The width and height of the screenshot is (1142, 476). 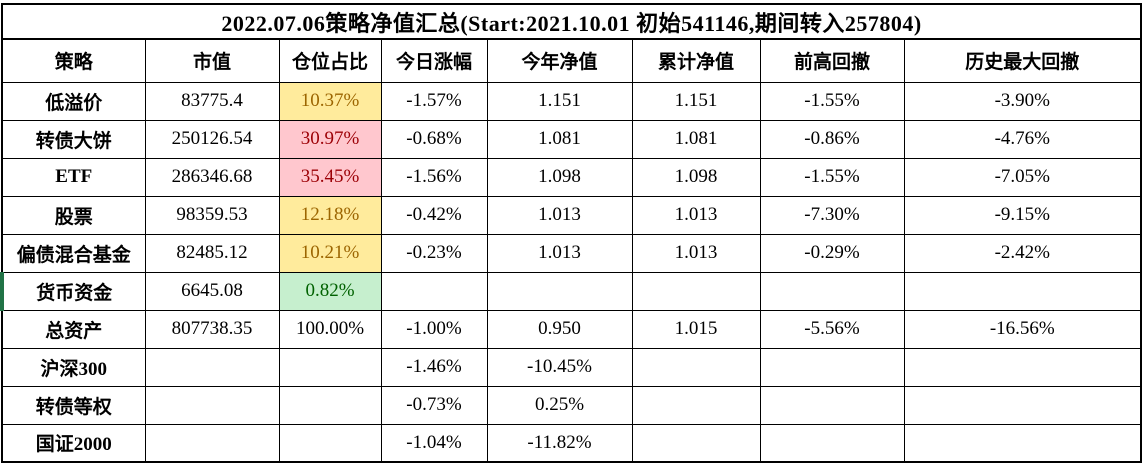 What do you see at coordinates (212, 329) in the screenshot?
I see `cell-market-value: 807738.35` at bounding box center [212, 329].